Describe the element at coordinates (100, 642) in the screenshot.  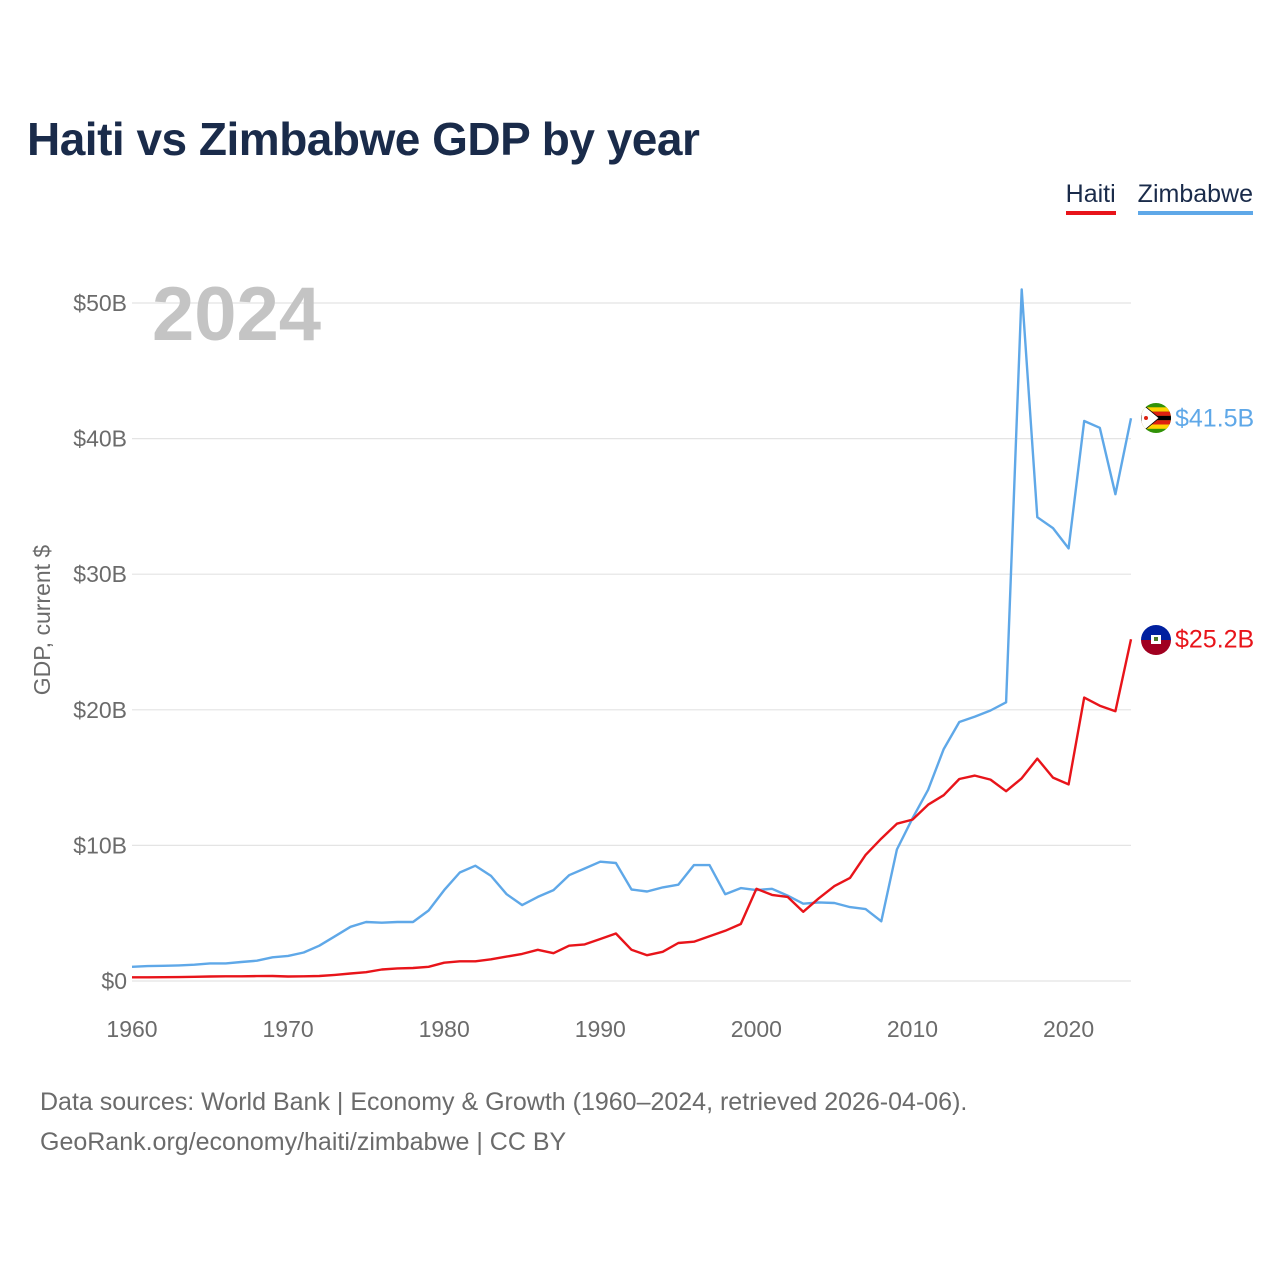
I see `y-axis-ticks: $0 $10B $20B $30B $40B $50B` at that location.